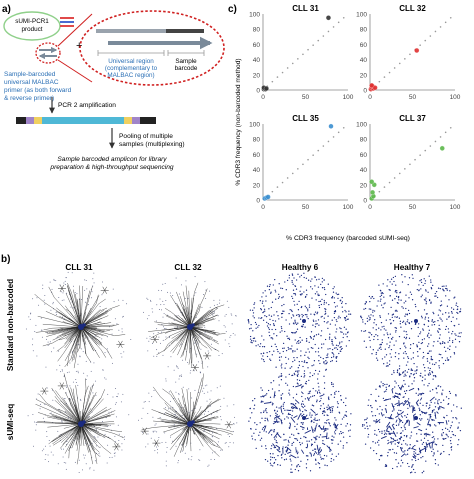  Describe the element at coordinates (348, 238) in the screenshot. I see `panel-c-xlabel: % CDR3 frequency (barcoded sUMI-seq)` at that location.